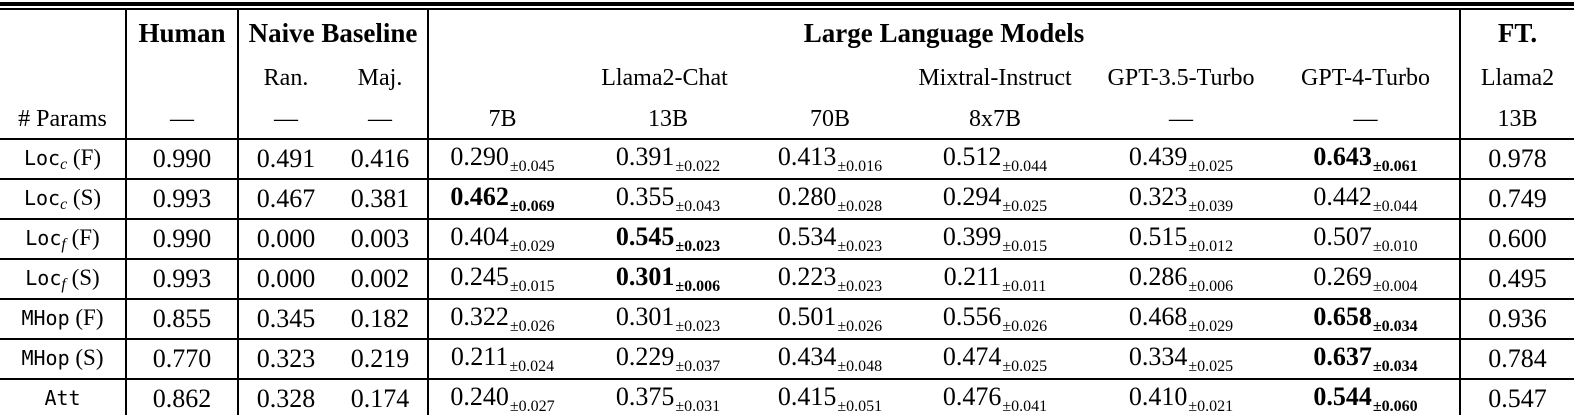 The width and height of the screenshot is (1574, 415). What do you see at coordinates (668, 198) in the screenshot?
I see `llama2-13b-score: 0.355±0.043` at bounding box center [668, 198].